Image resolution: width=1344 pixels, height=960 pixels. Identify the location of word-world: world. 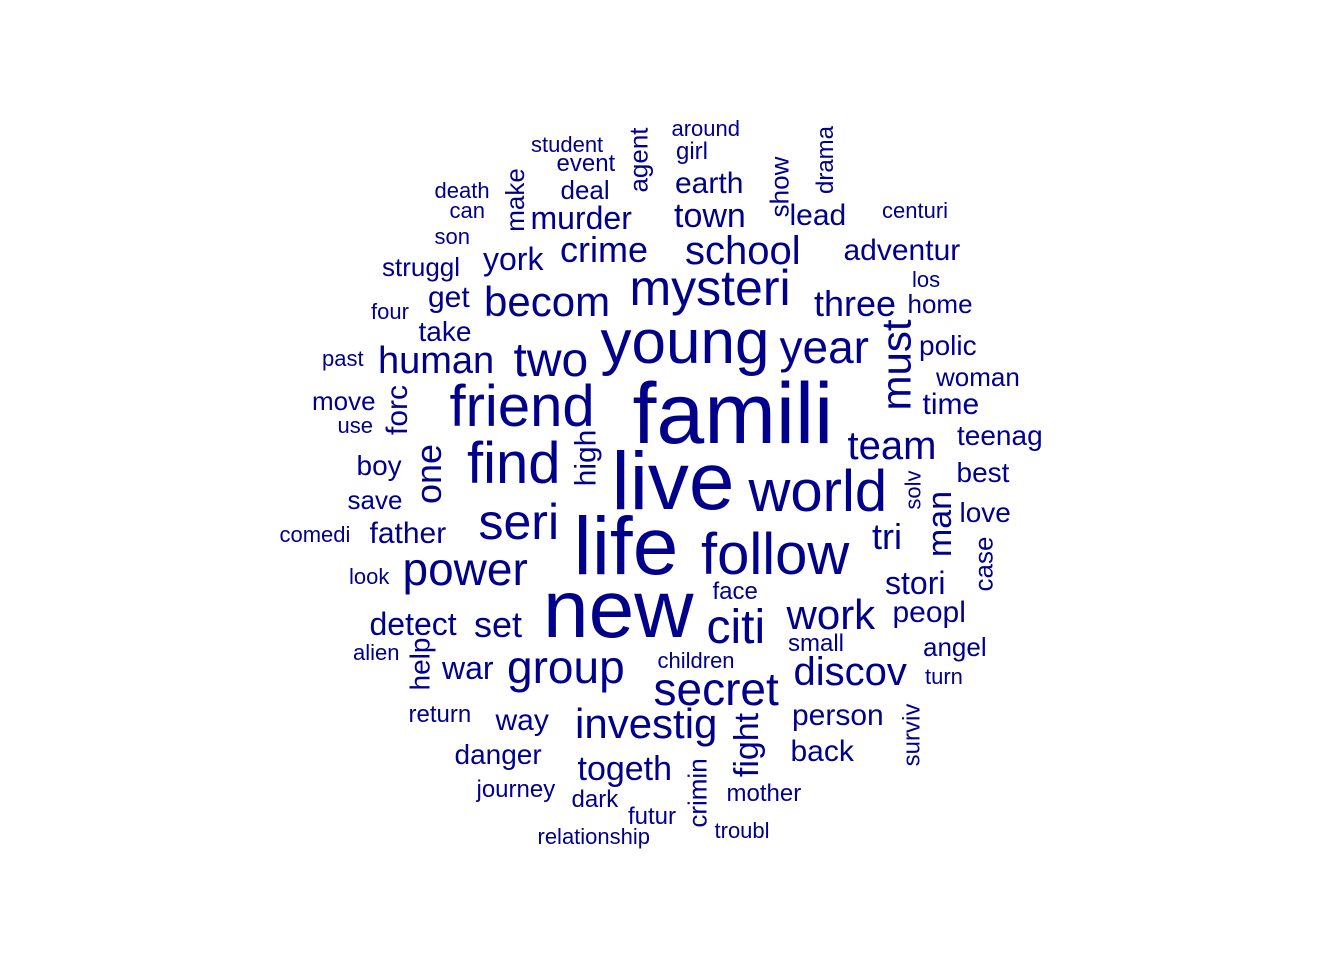
(818, 492).